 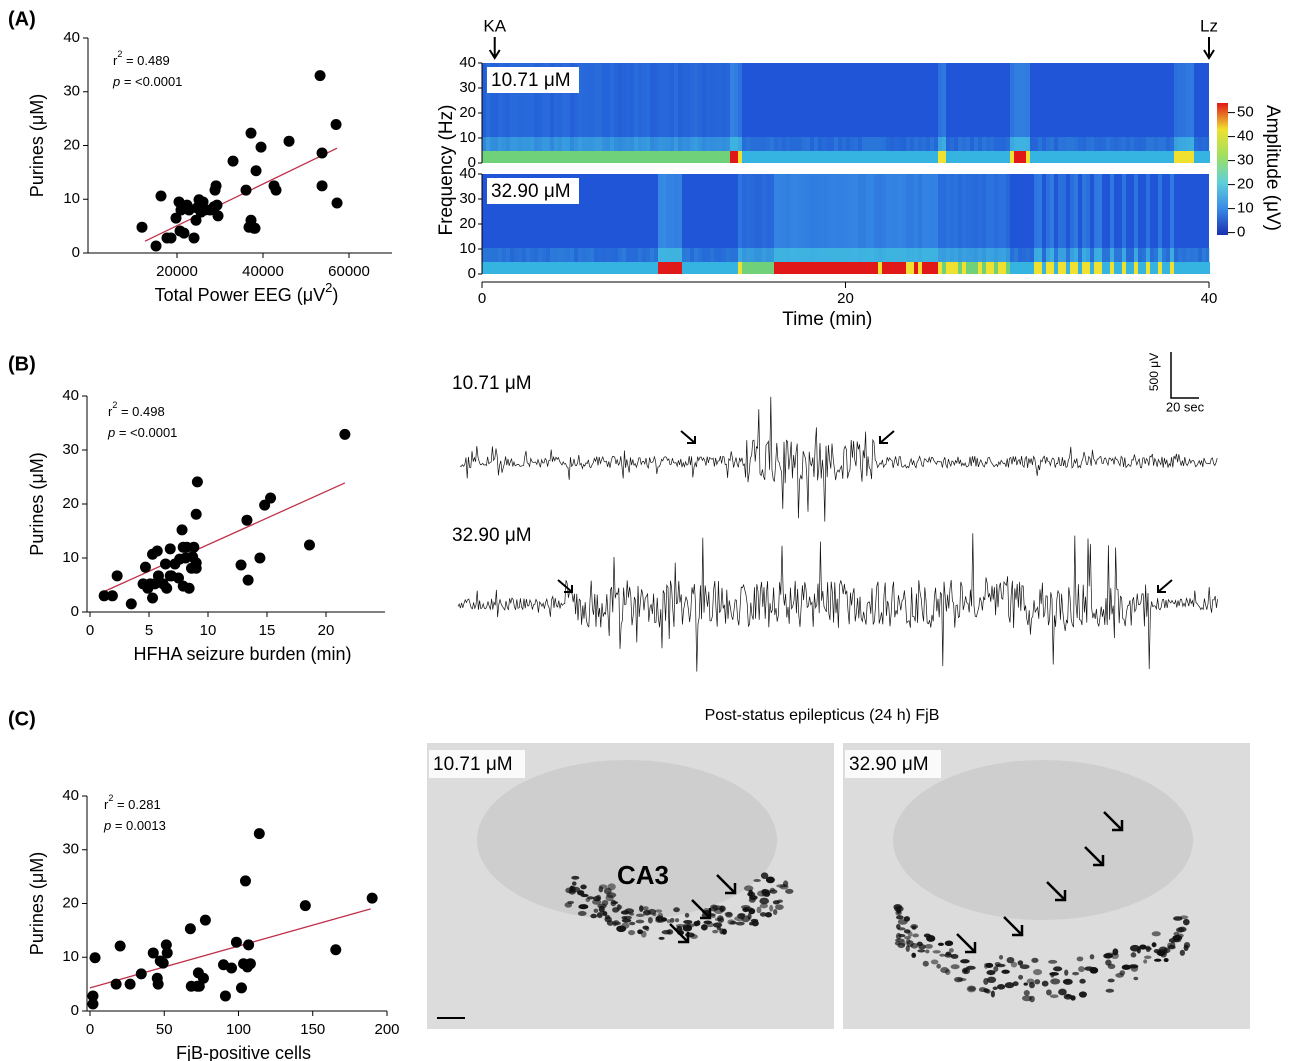 I want to click on y-axis-label: Frequency (Hz), so click(x=446, y=170).